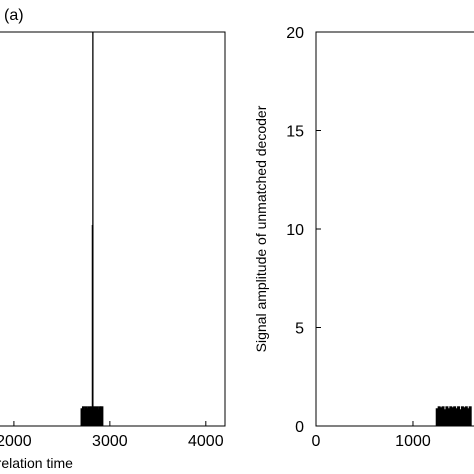  Describe the element at coordinates (261, 228) in the screenshot. I see `y-axis-label: Signal amplitude of unmatched decoder` at that location.